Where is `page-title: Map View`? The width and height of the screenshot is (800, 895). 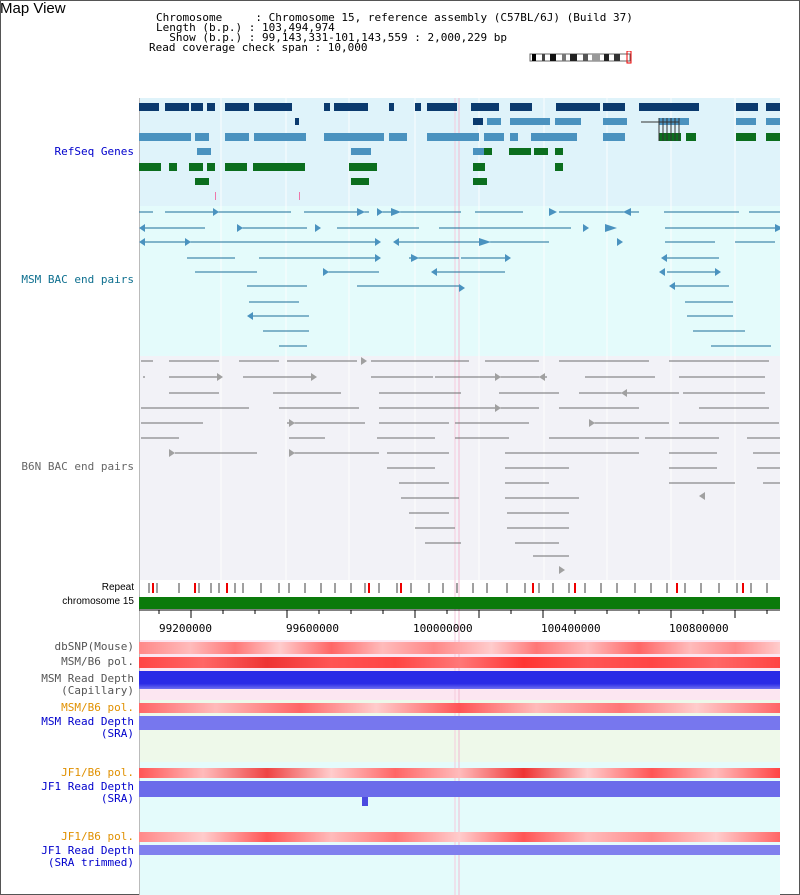
page-title: Map View is located at coordinates (33, 8).